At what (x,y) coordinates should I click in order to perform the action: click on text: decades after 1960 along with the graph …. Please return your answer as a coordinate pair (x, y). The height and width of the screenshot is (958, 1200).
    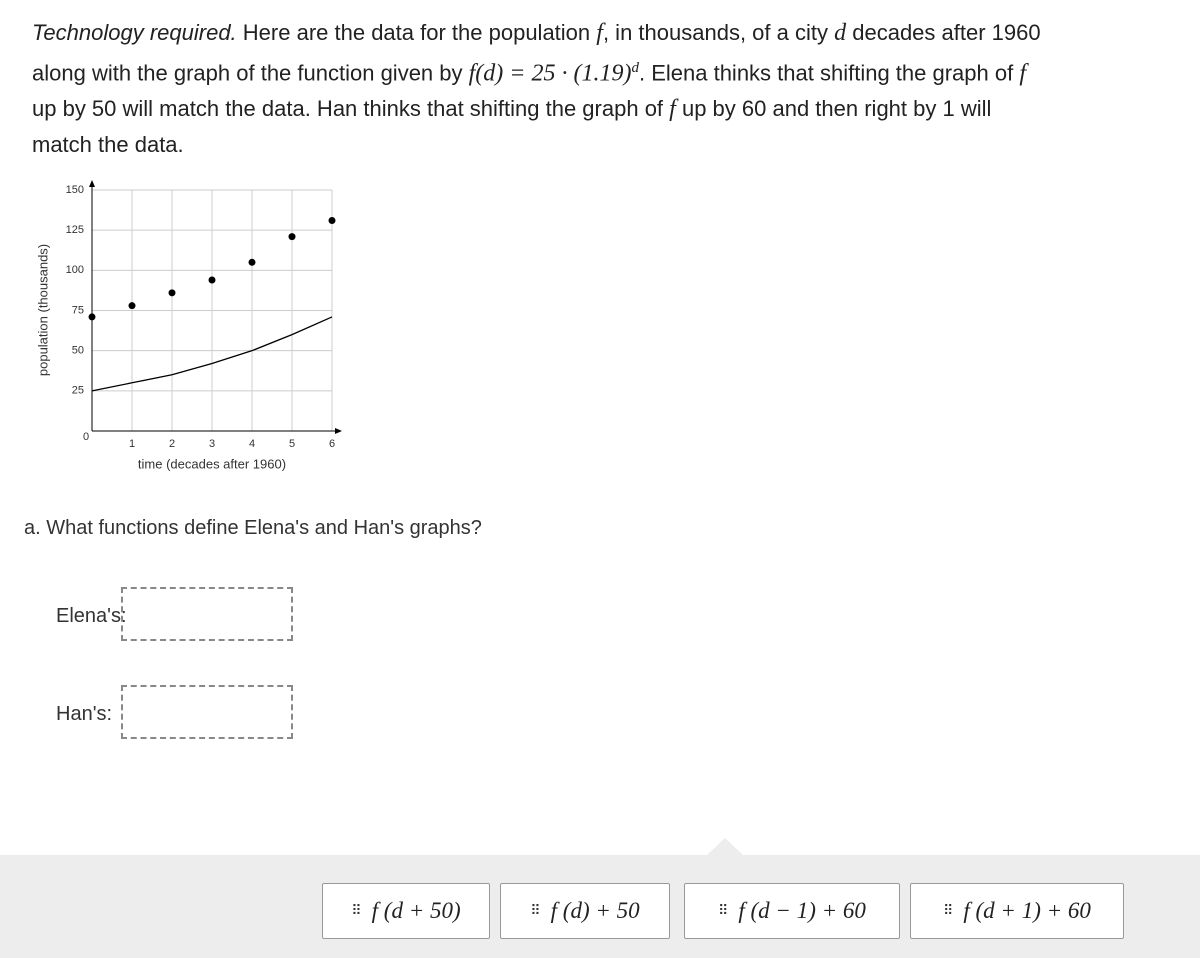
    Looking at the image, I should click on (536, 53).